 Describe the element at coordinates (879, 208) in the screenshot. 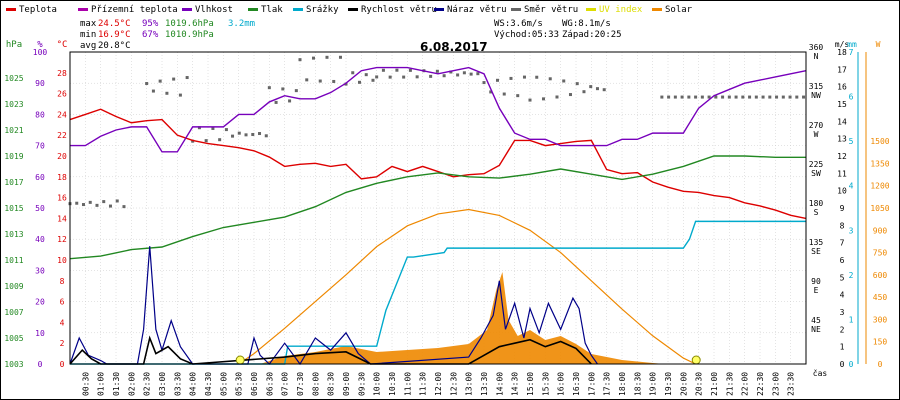

I see `axis-tick-w: 1050` at that location.